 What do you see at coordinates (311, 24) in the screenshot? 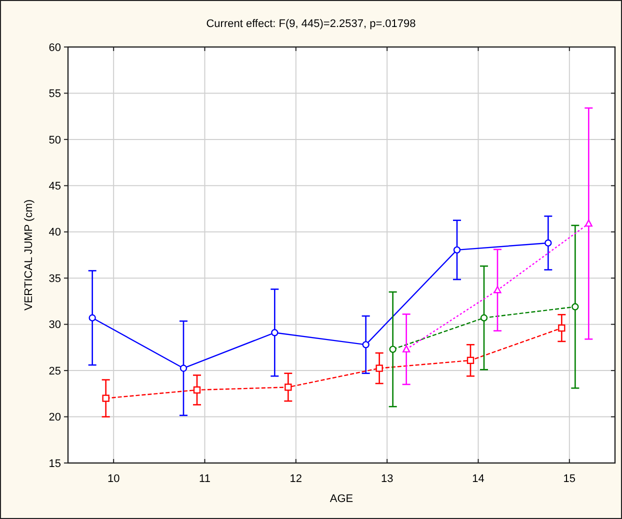
I see `chart-title: Current effect: F(9, 445)=2.2537, p=.01798` at bounding box center [311, 24].